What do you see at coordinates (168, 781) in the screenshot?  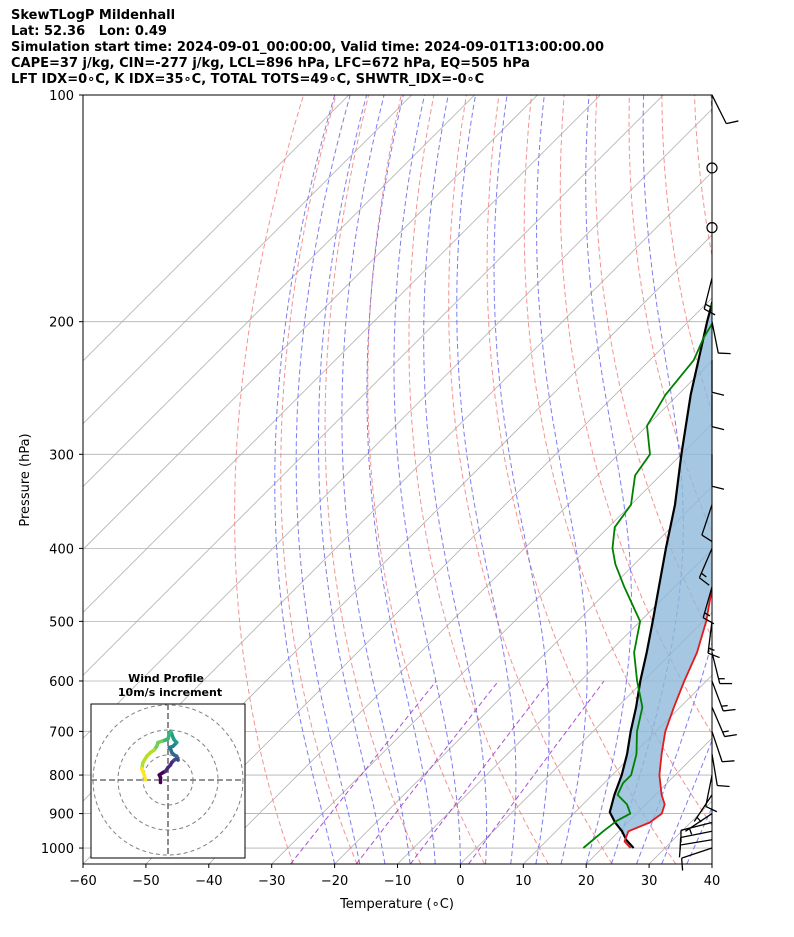 I see `hodograph-plot` at bounding box center [168, 781].